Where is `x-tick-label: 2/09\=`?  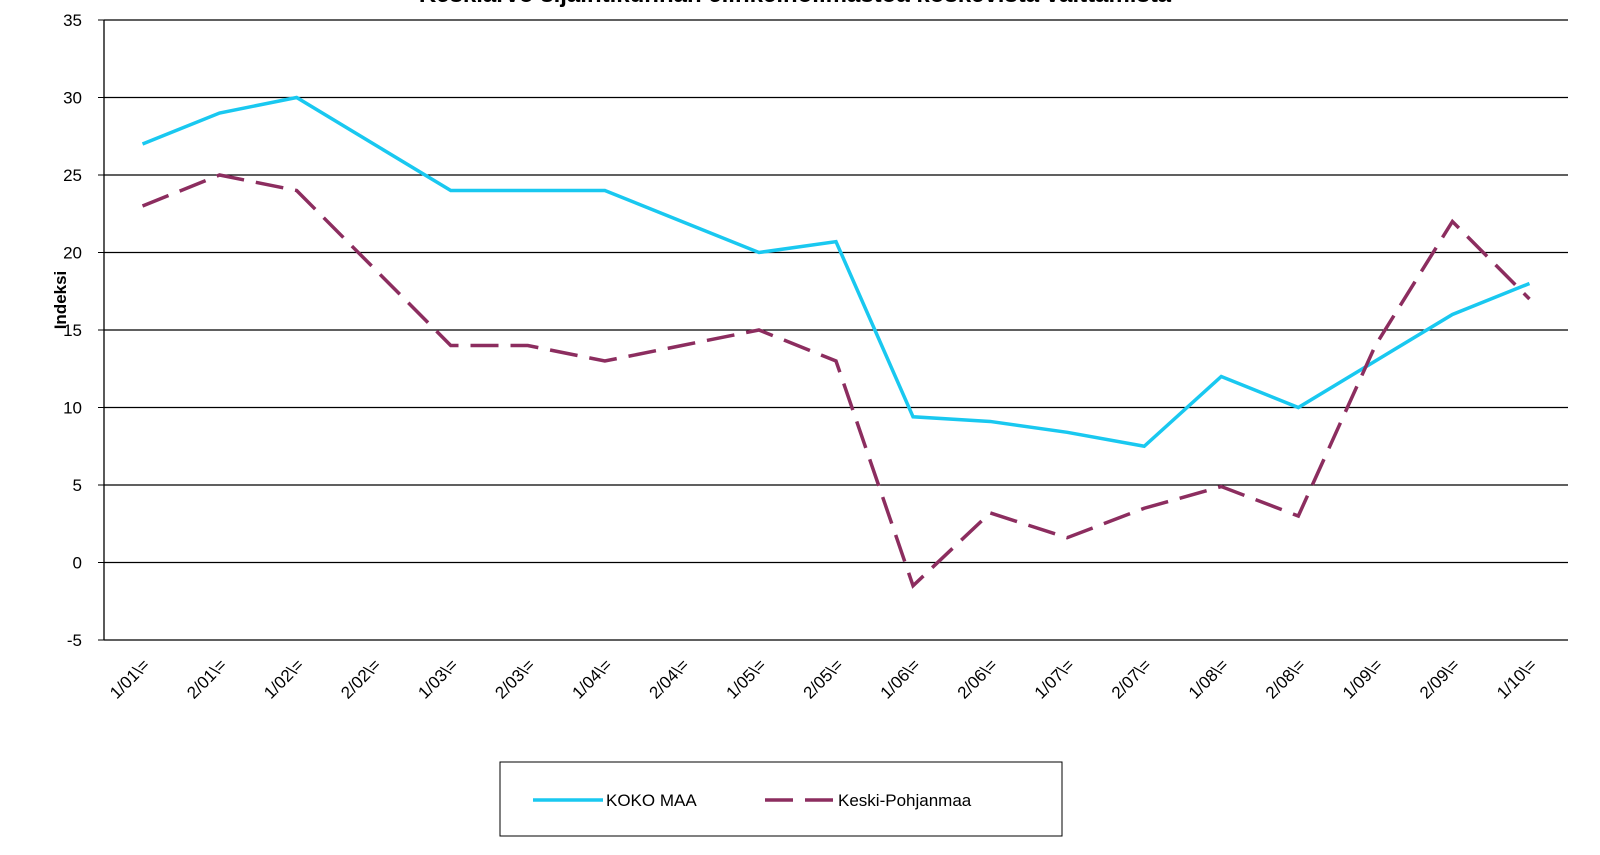
x-tick-label: 2/09\= is located at coordinates (1439, 678).